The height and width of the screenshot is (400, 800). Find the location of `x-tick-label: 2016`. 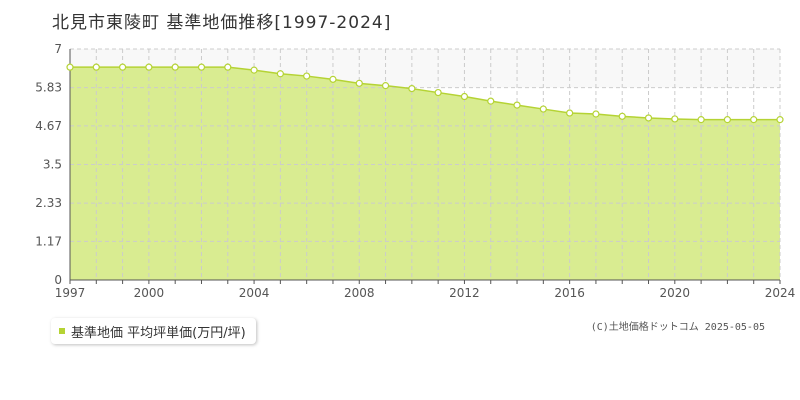

x-tick-label: 2016 is located at coordinates (569, 293).